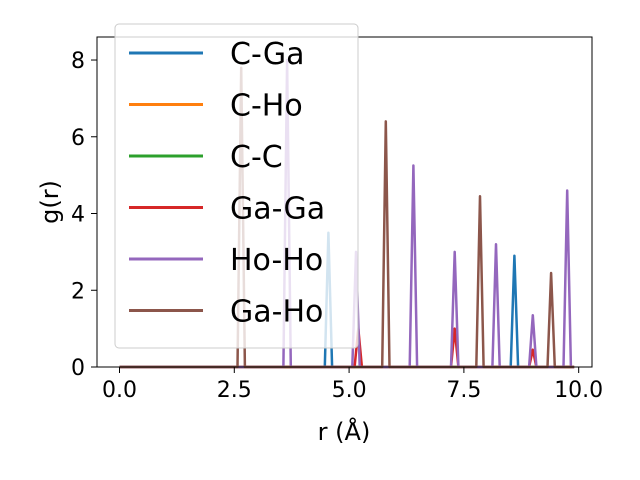 The width and height of the screenshot is (640, 480). Describe the element at coordinates (78, 138) in the screenshot. I see `y-tick-label: 6` at that location.